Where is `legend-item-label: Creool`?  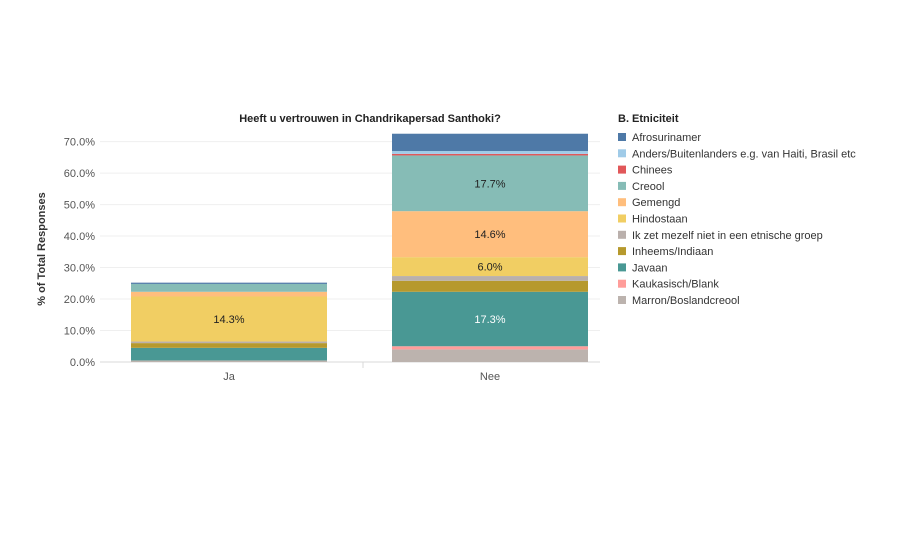
legend-item-label: Creool is located at coordinates (648, 187).